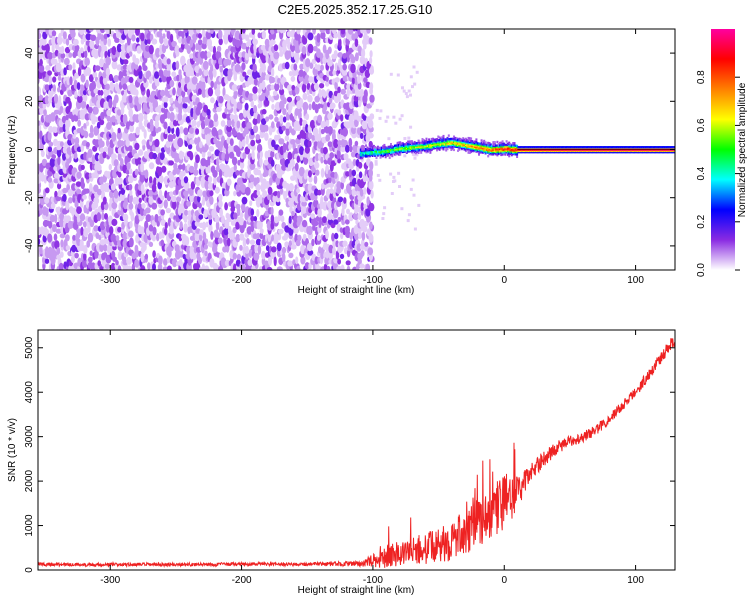 This screenshot has width=750, height=600. What do you see at coordinates (701, 125) in the screenshot?
I see `colorbar-tick-label: 0.6` at bounding box center [701, 125].